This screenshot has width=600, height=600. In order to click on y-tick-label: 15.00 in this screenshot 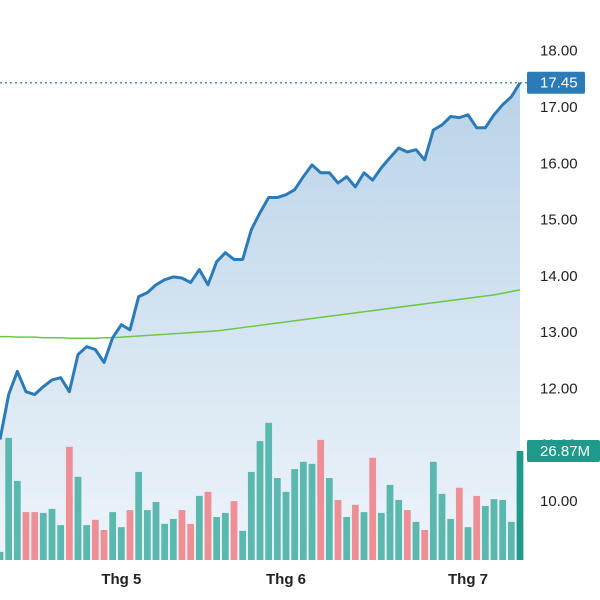, I will do `click(559, 220)`.